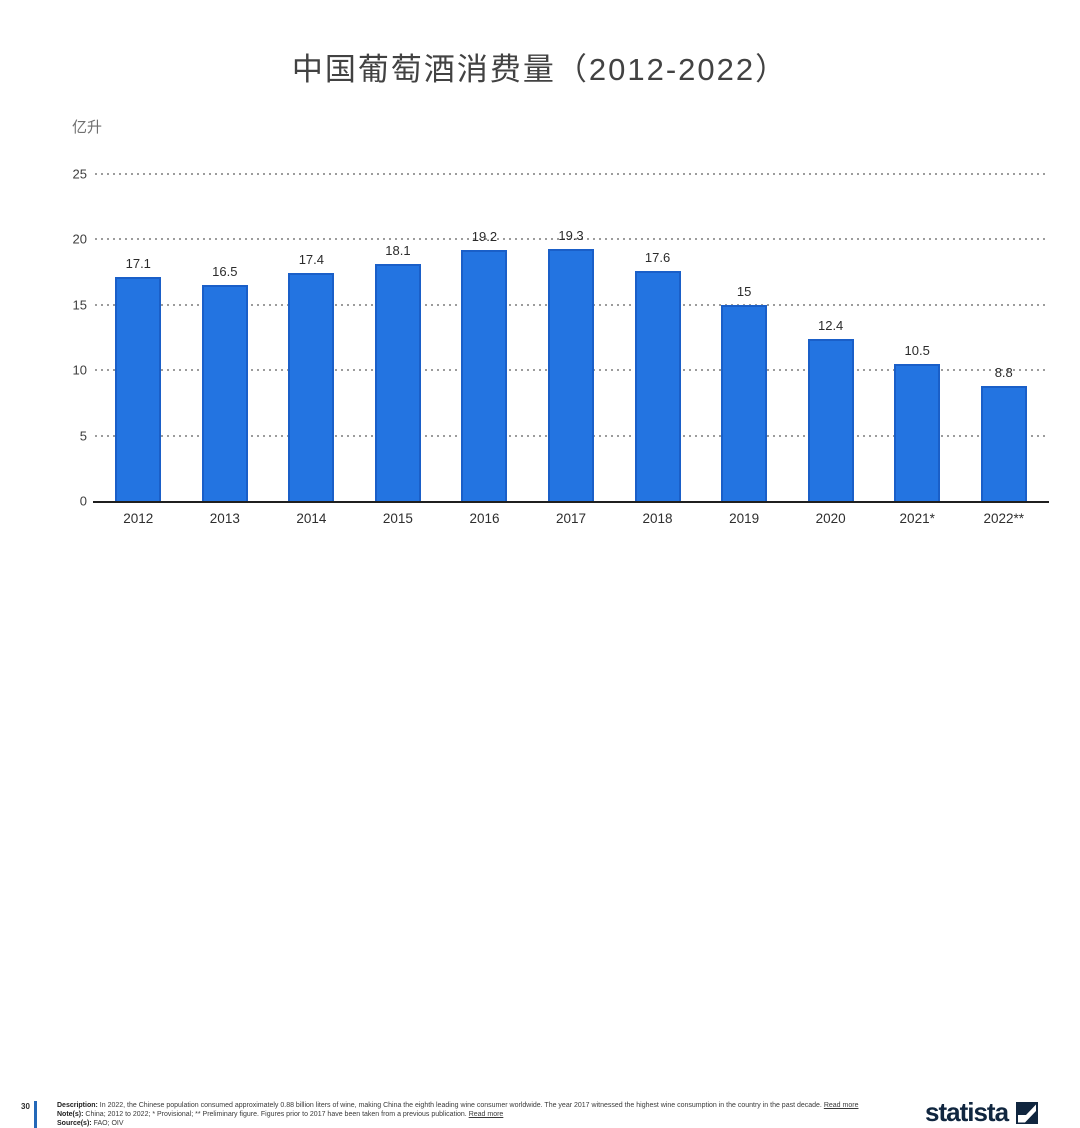  I want to click on x-tick-2012: 2012, so click(138, 518).